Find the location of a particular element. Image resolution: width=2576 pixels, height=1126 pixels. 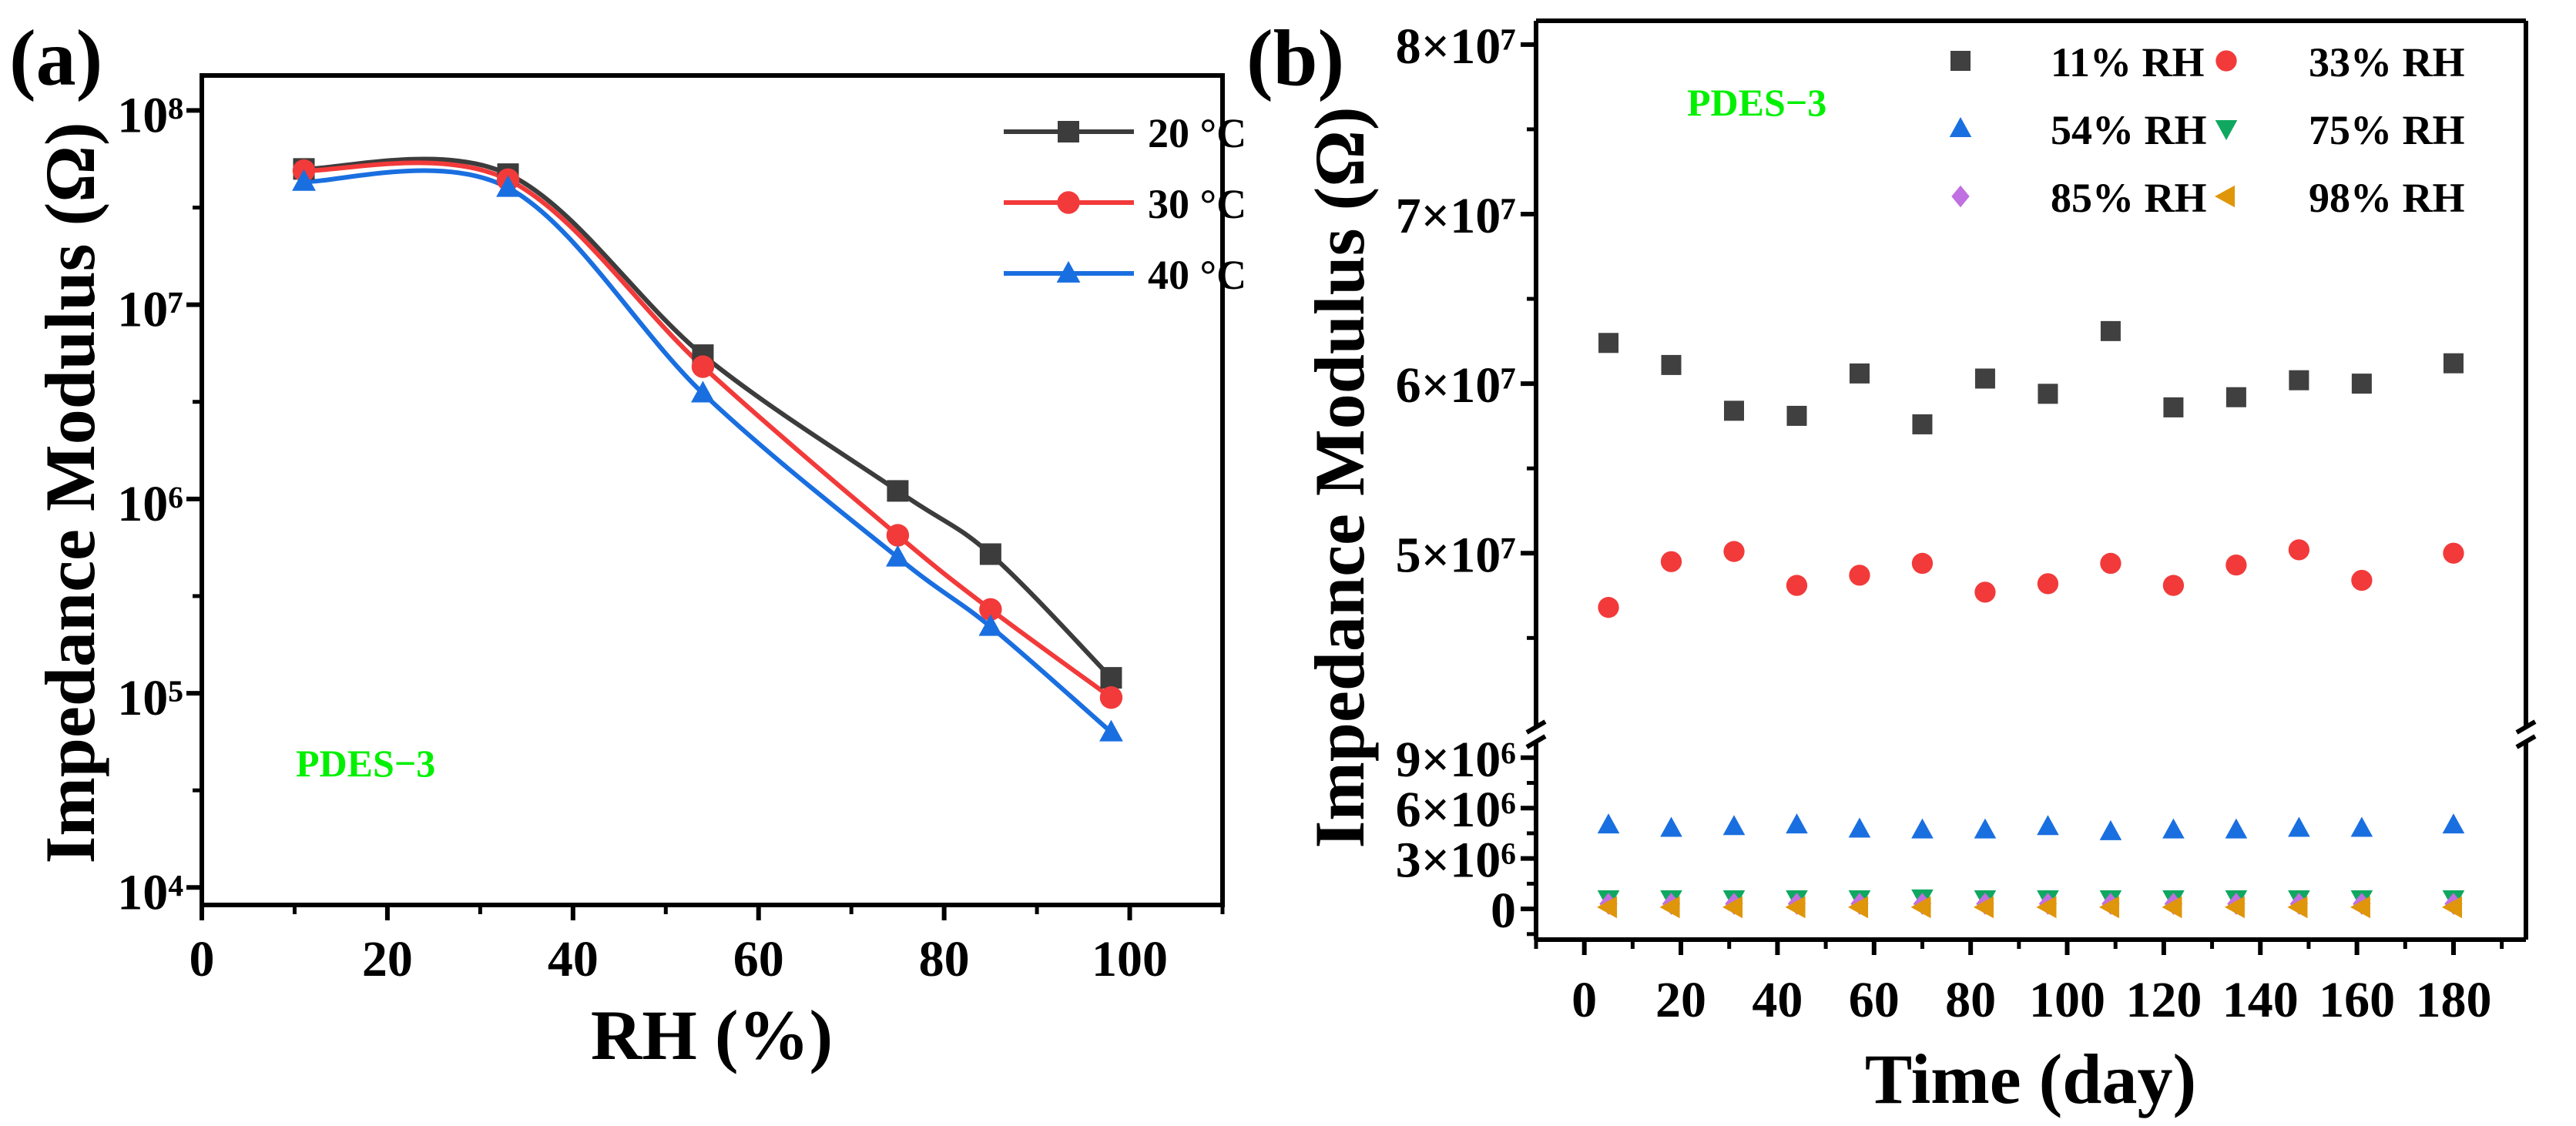

panel-b-x-axis-title: Time (day) is located at coordinates (2030, 1079).